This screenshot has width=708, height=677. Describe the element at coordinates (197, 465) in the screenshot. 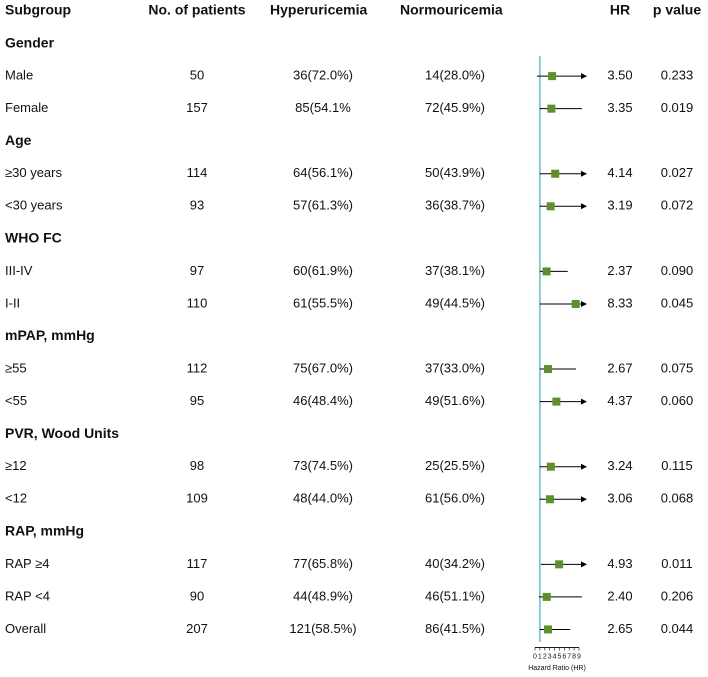

I see `patient-count: 98` at that location.